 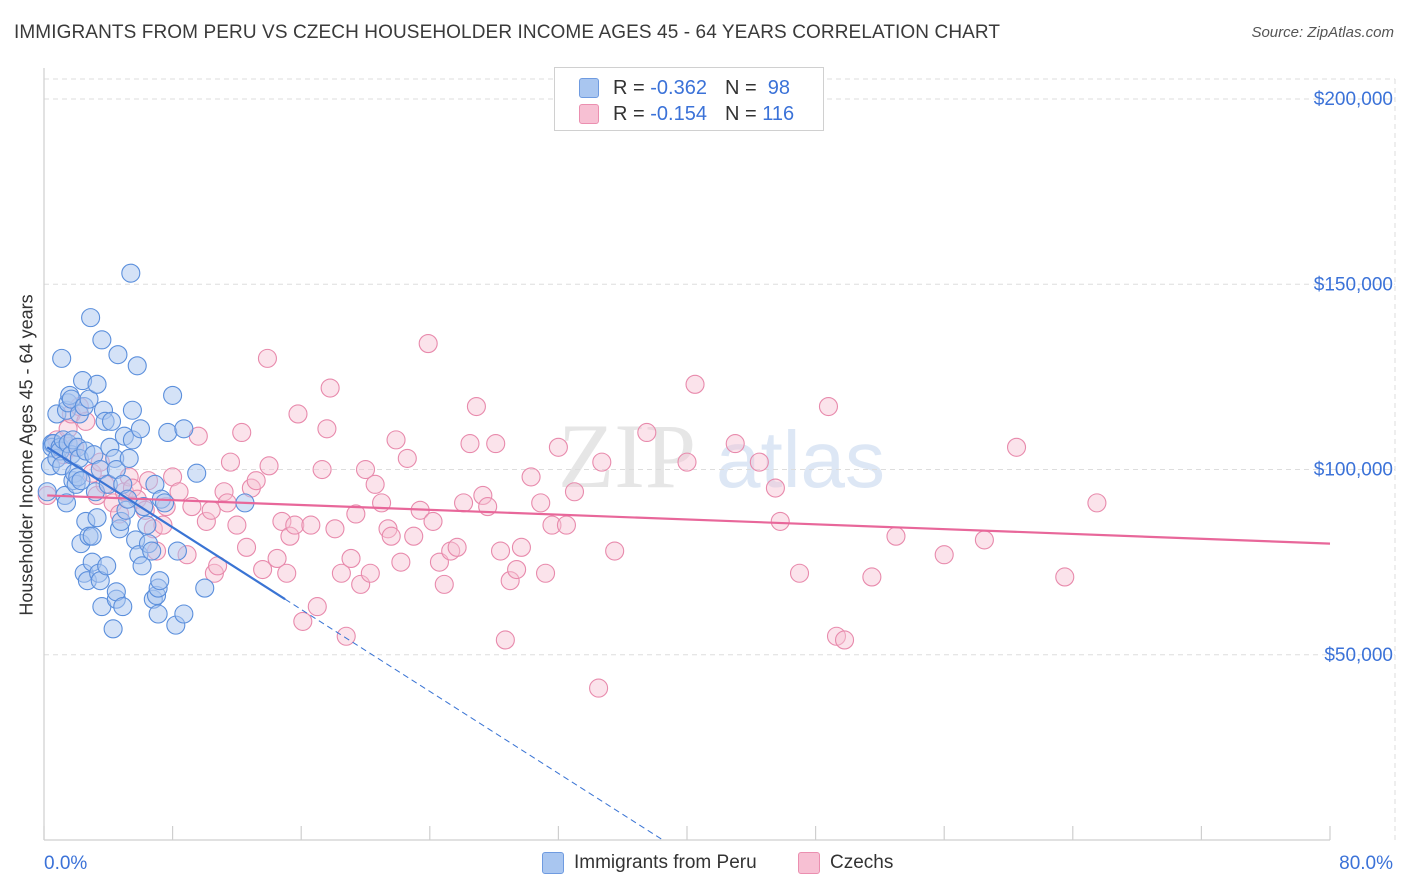 I want to click on series-label-peru: Immigrants from Peru, so click(x=665, y=862).